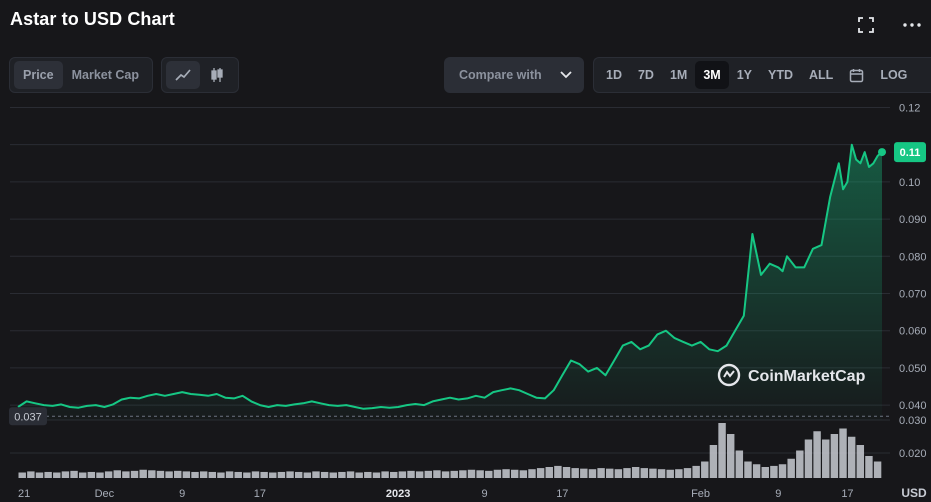 This screenshot has height=502, width=931. I want to click on more-dots-icon, so click(912, 25).